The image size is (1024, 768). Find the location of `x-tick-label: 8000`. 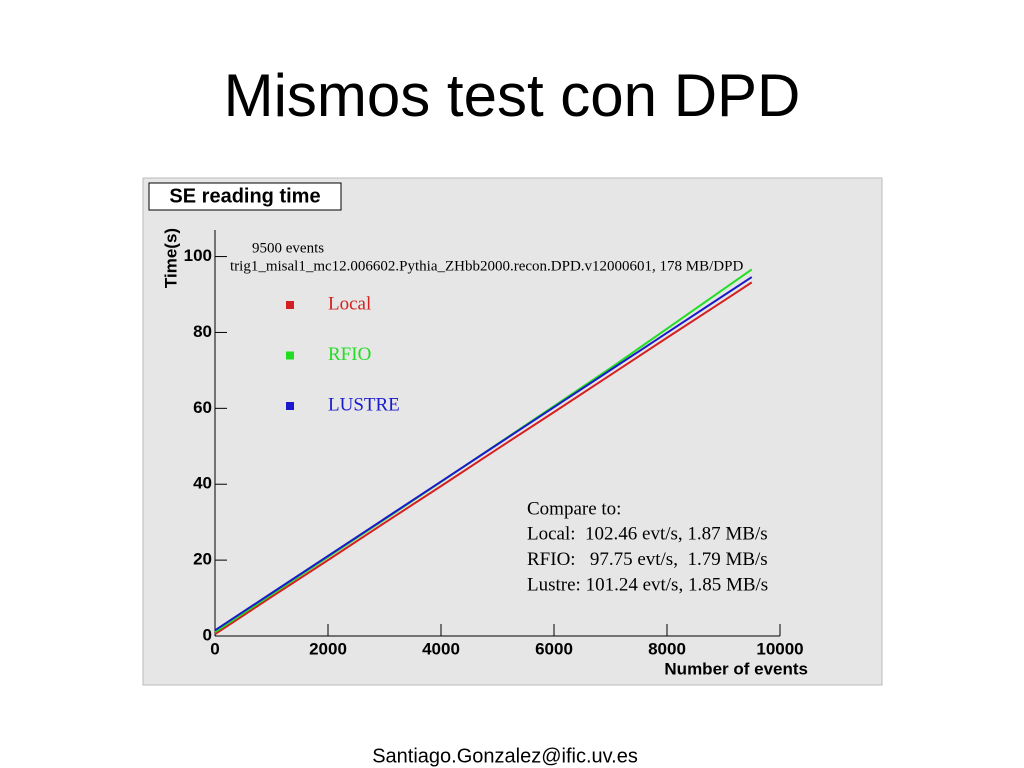

x-tick-label: 8000 is located at coordinates (667, 648).